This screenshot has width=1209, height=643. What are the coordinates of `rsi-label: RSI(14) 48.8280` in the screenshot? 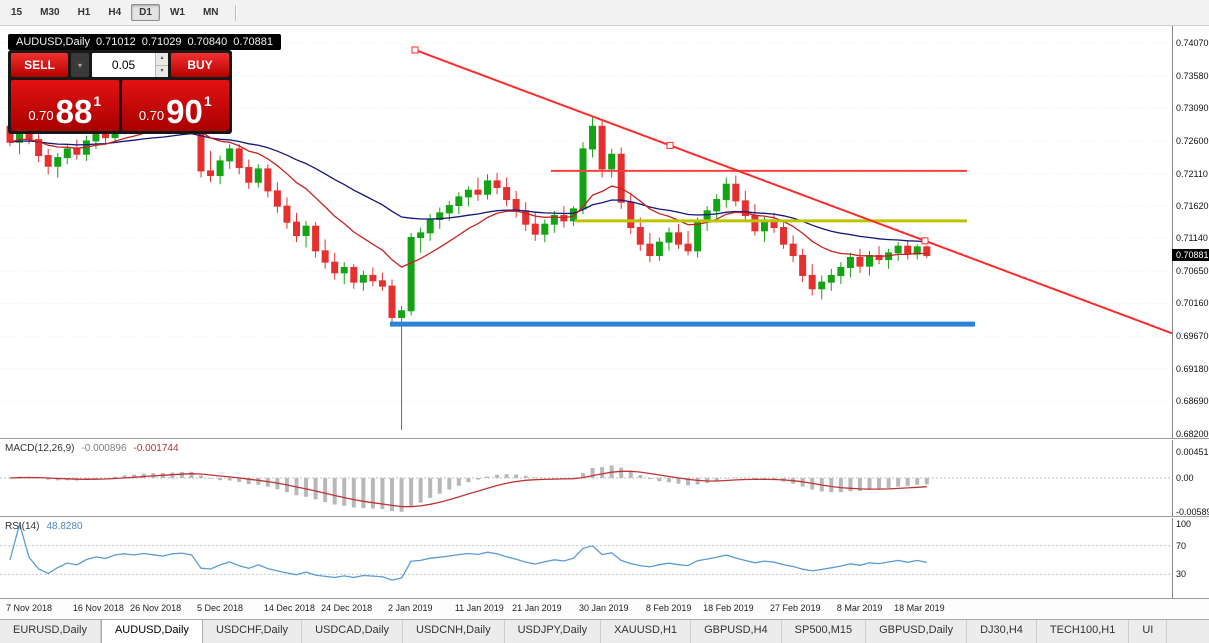 It's located at (44, 526).